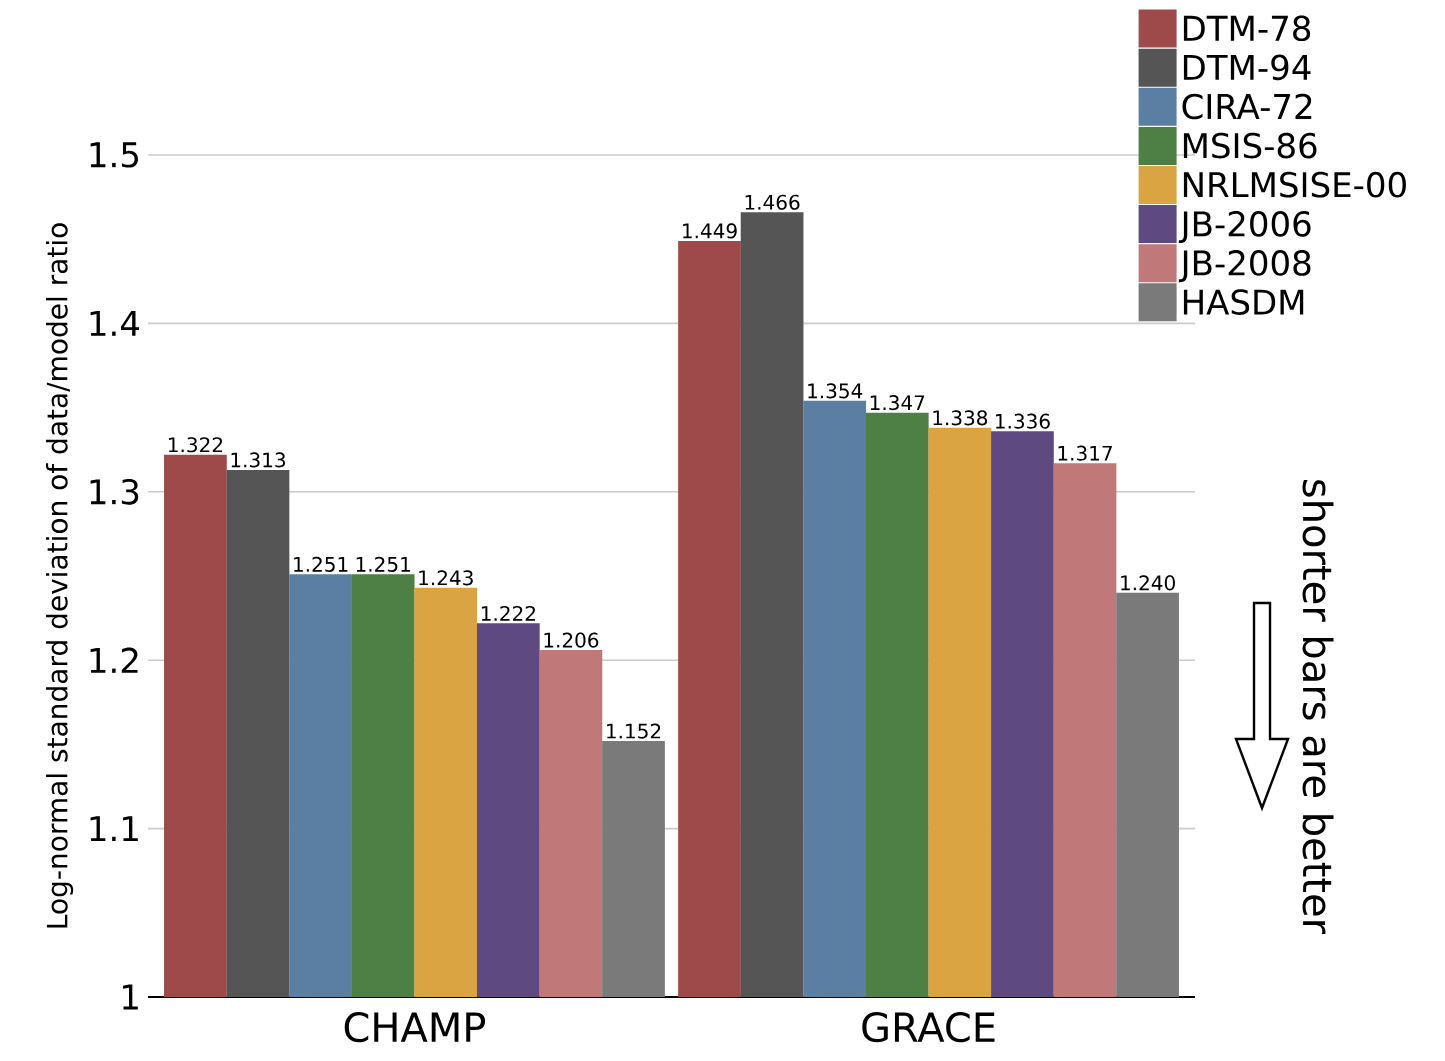 The width and height of the screenshot is (1445, 1061). Describe the element at coordinates (1148, 583) in the screenshot. I see `data-label: 1.240` at that location.